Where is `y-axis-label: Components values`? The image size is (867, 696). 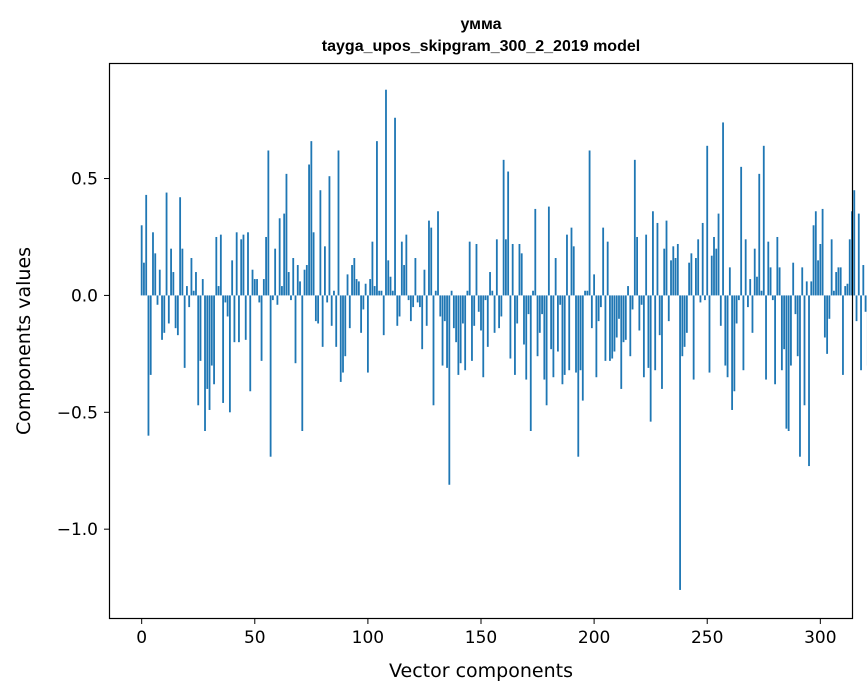 y-axis-label: Components values is located at coordinates (24, 341).